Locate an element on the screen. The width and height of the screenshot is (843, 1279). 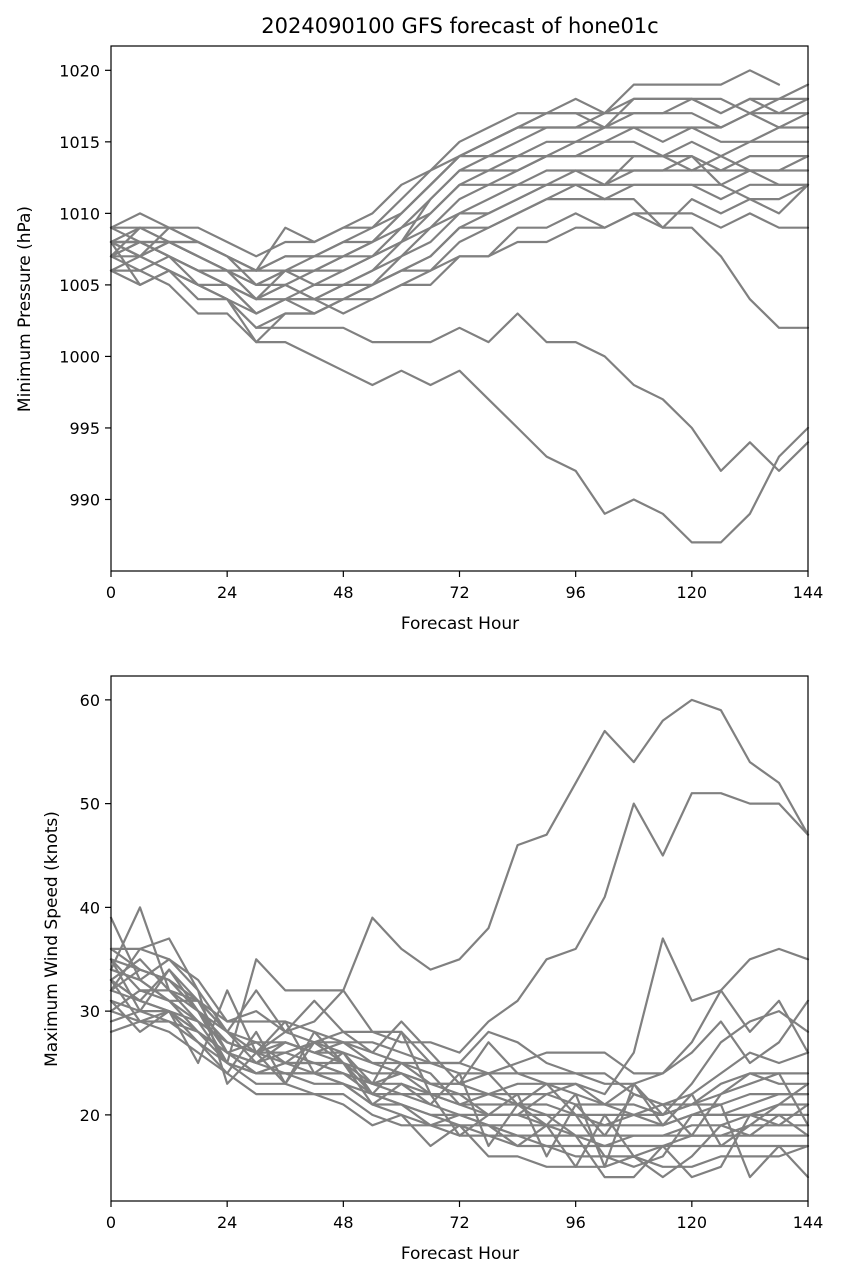
wind-x-tick-label: 72 is located at coordinates (459, 1222).